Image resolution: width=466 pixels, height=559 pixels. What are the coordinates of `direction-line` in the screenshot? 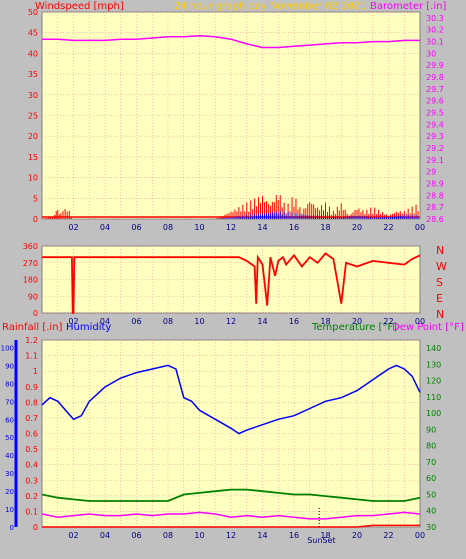 It's located at (231, 283).